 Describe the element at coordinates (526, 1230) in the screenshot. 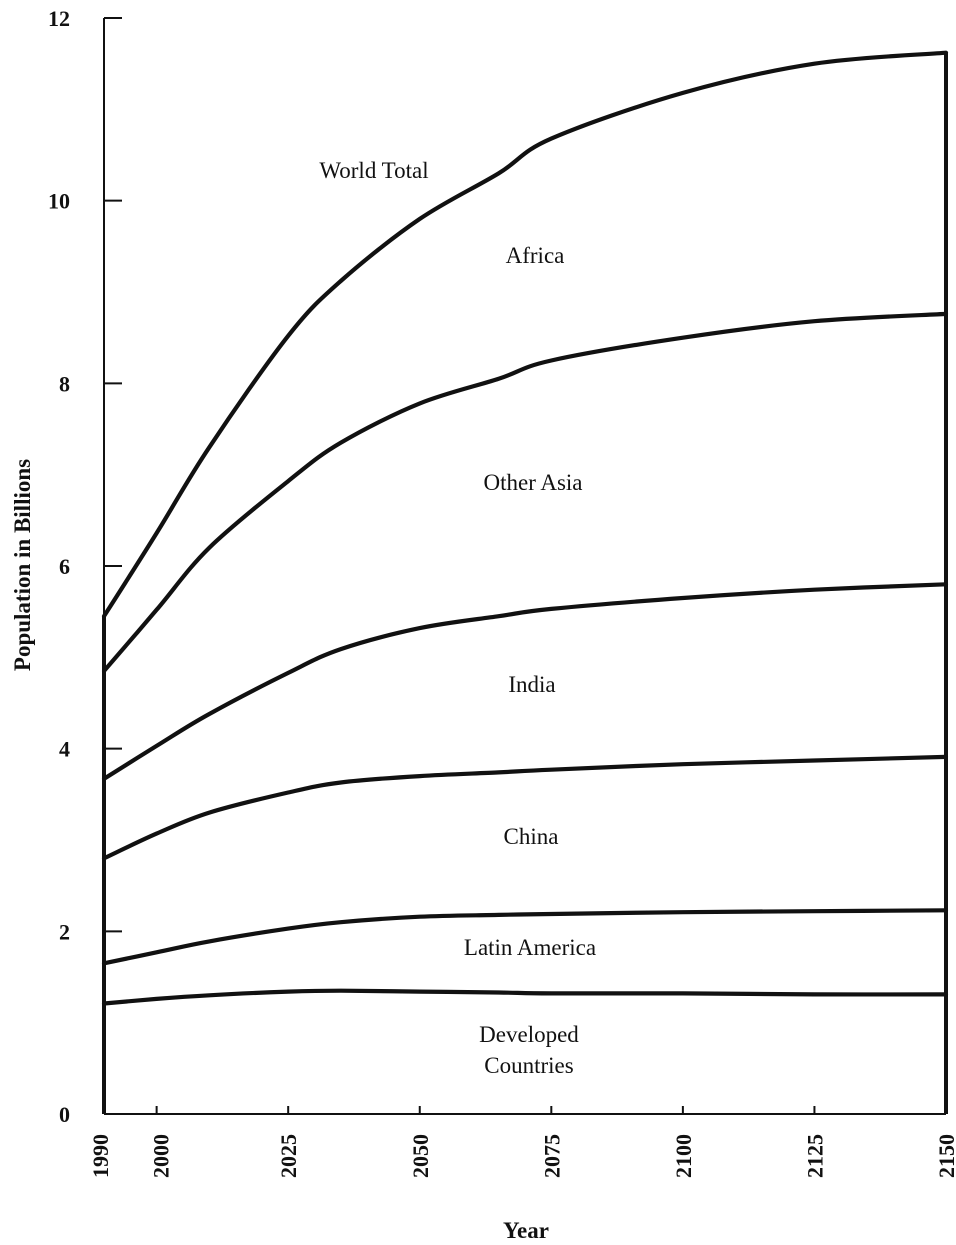

I see `x-axis-label: Year` at that location.